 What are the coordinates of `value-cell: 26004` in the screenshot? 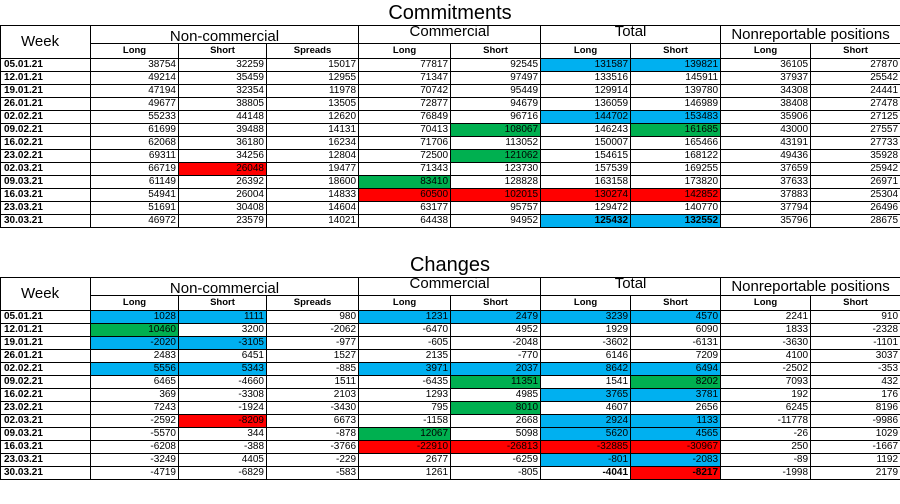 It's located at (222, 195).